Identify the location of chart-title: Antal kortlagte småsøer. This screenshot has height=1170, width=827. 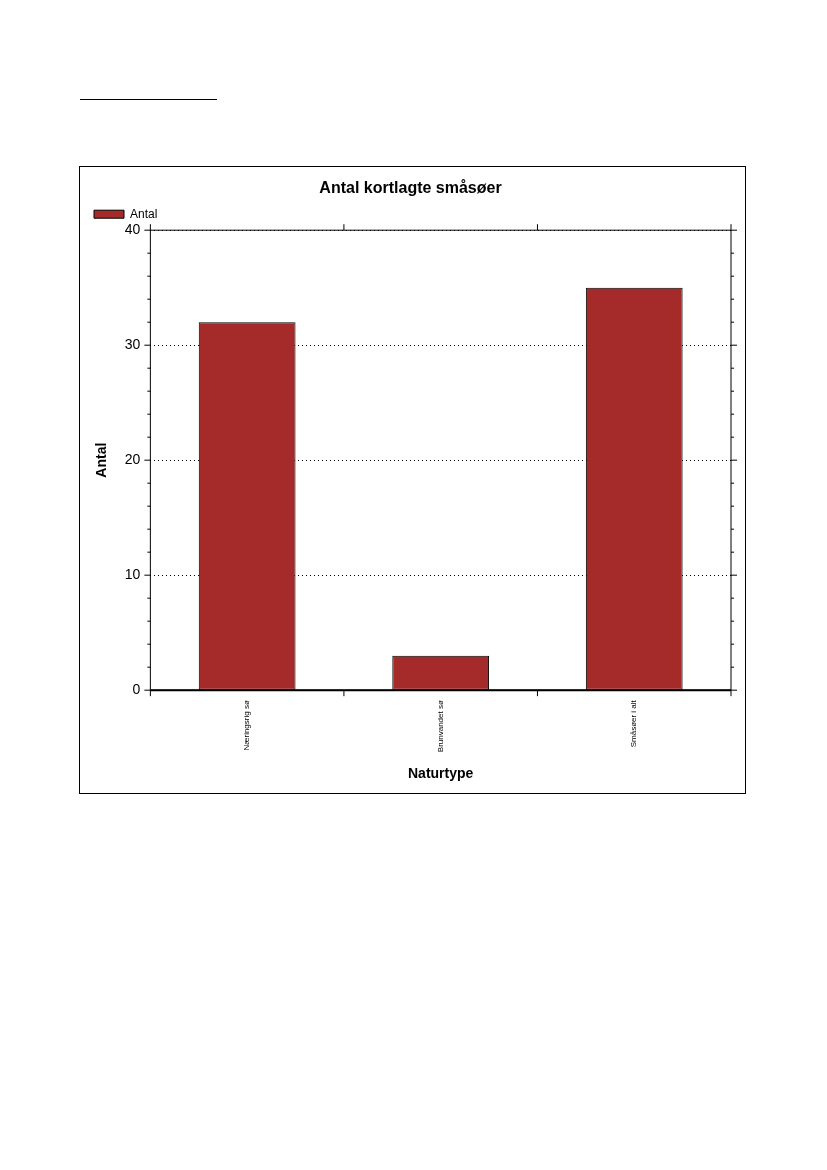
(410, 188).